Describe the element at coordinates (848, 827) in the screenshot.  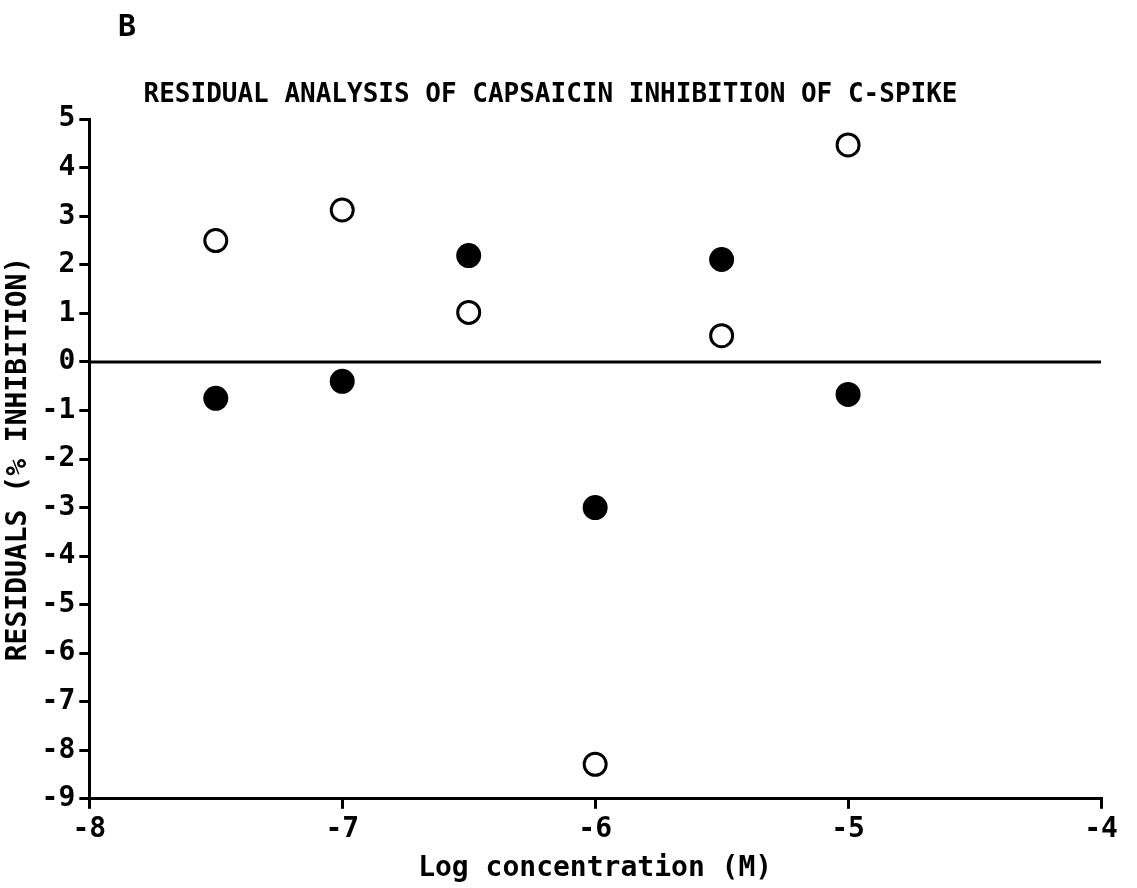
I see `x-tick-label: -5` at that location.